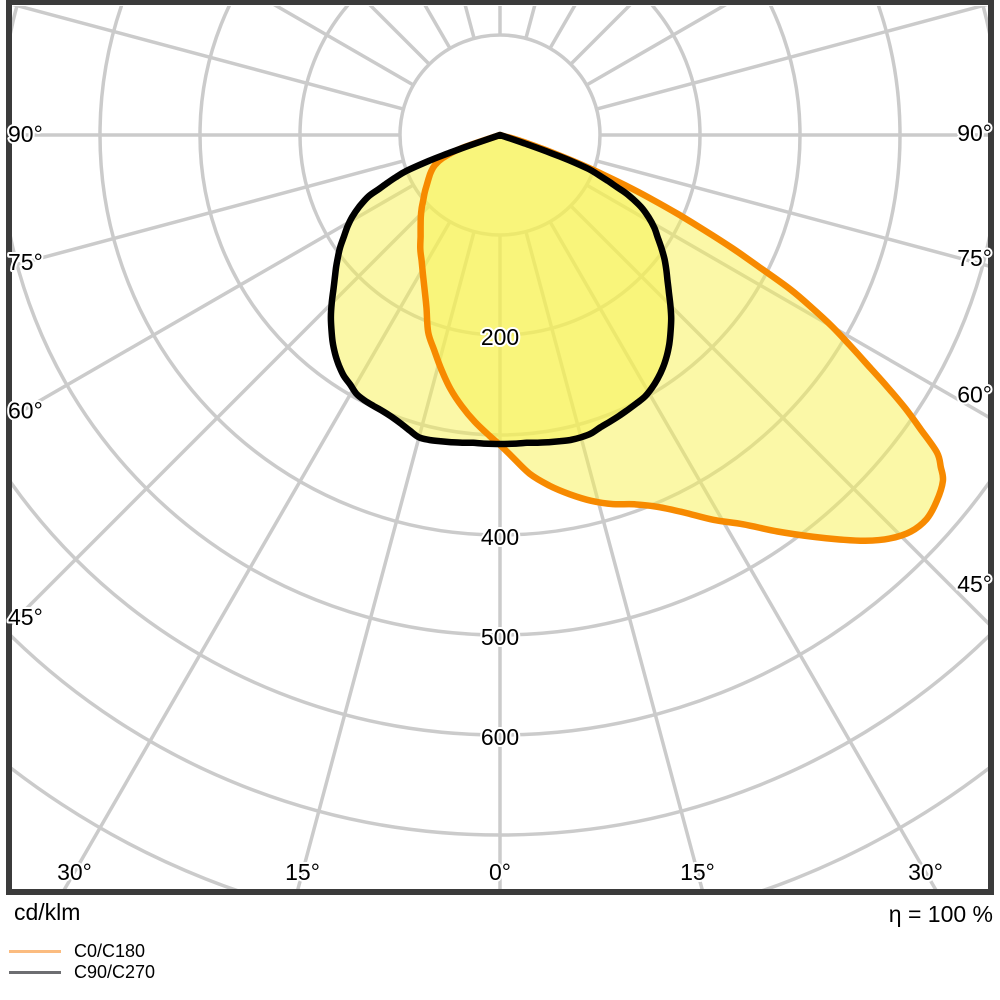 Image resolution: width=1000 pixels, height=1000 pixels. What do you see at coordinates (115, 972) in the screenshot?
I see `legend-label-c90-c270: C90/C270` at bounding box center [115, 972].